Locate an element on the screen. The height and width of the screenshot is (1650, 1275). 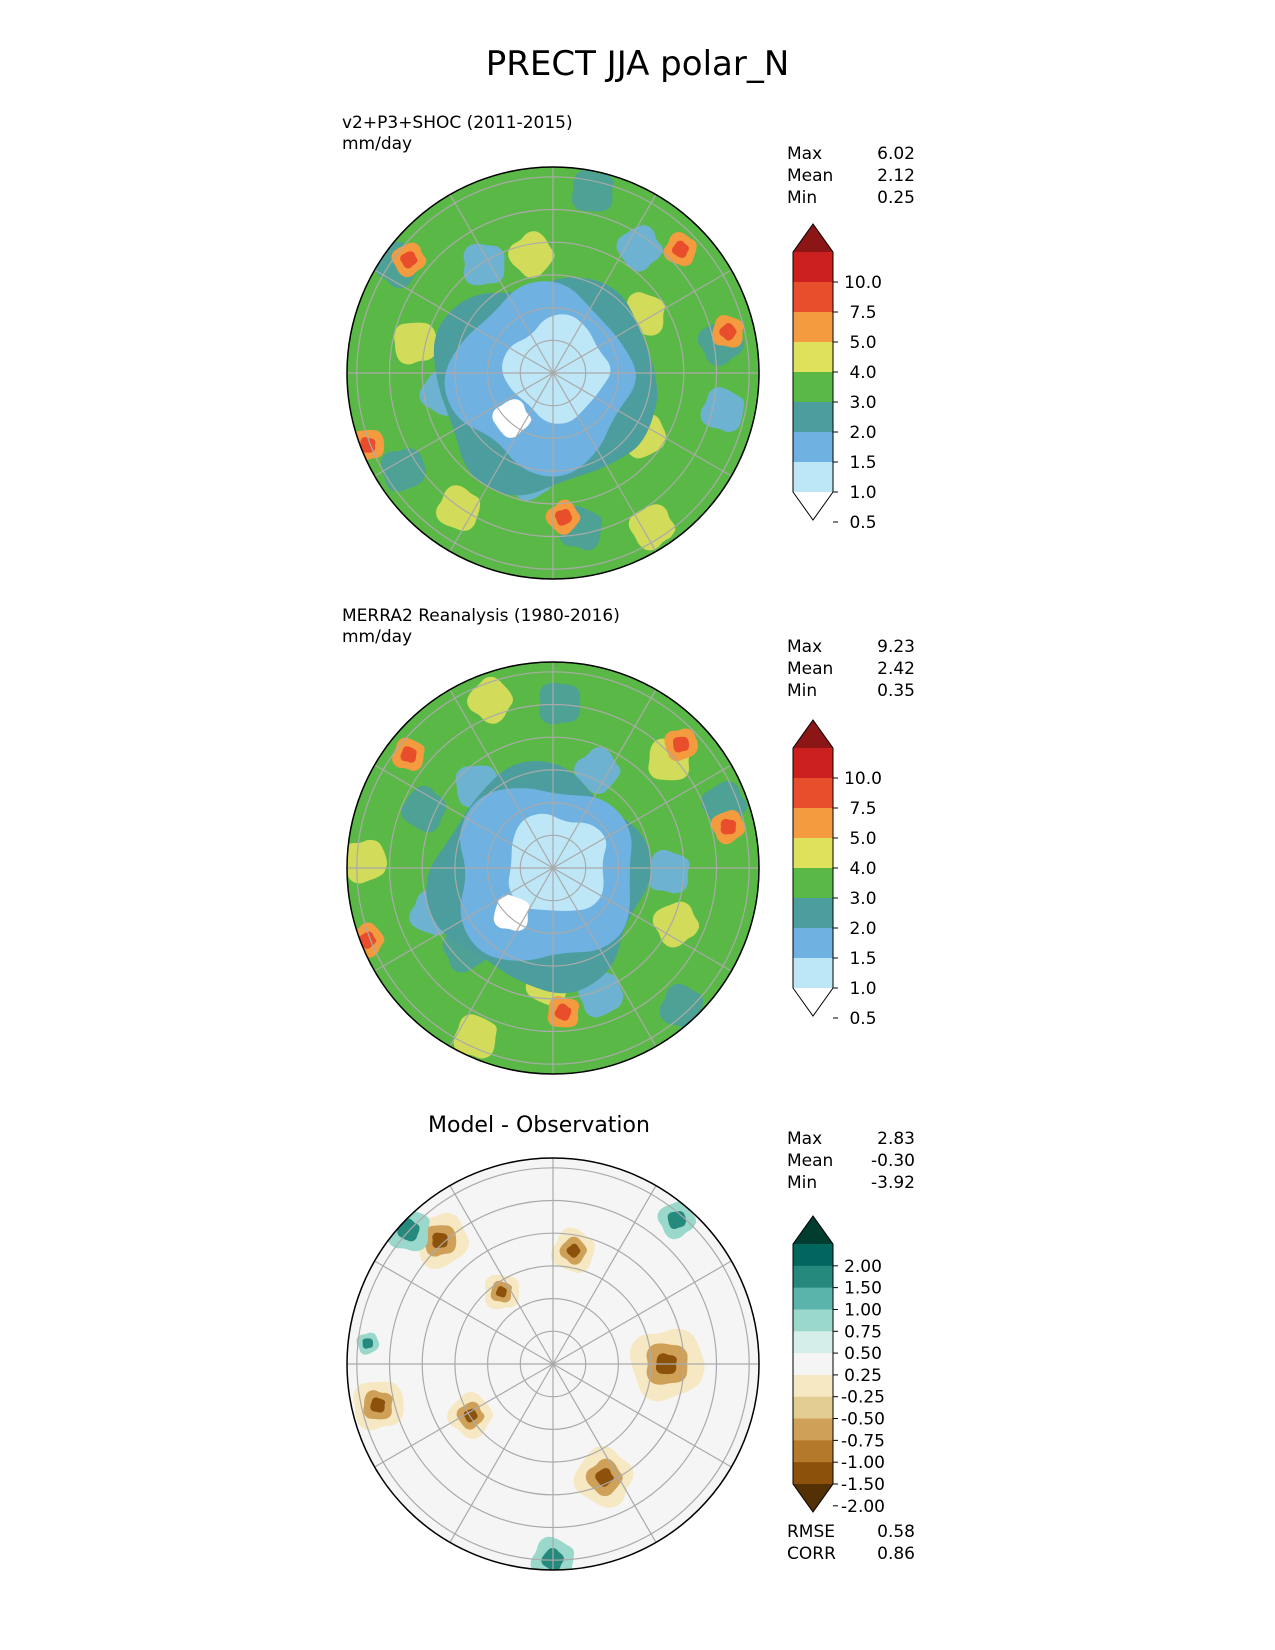
panel1-title: v2+P3+SHOC (2011-2015) is located at coordinates (457, 123).